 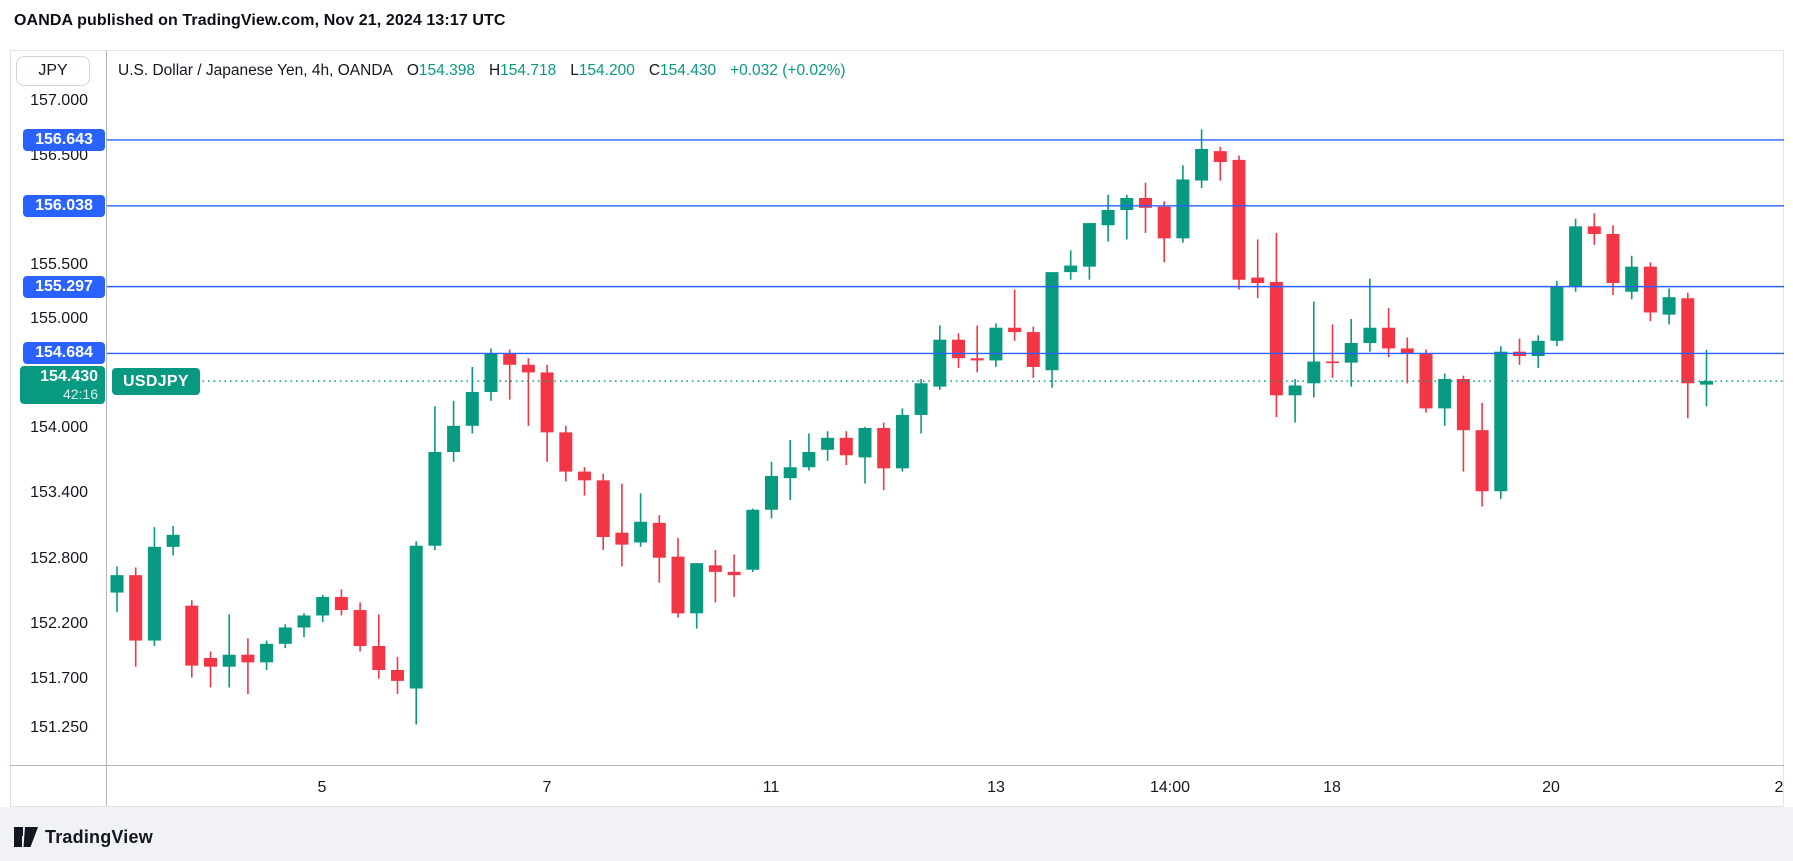 What do you see at coordinates (897, 765) in the screenshot?
I see `time-axis-border` at bounding box center [897, 765].